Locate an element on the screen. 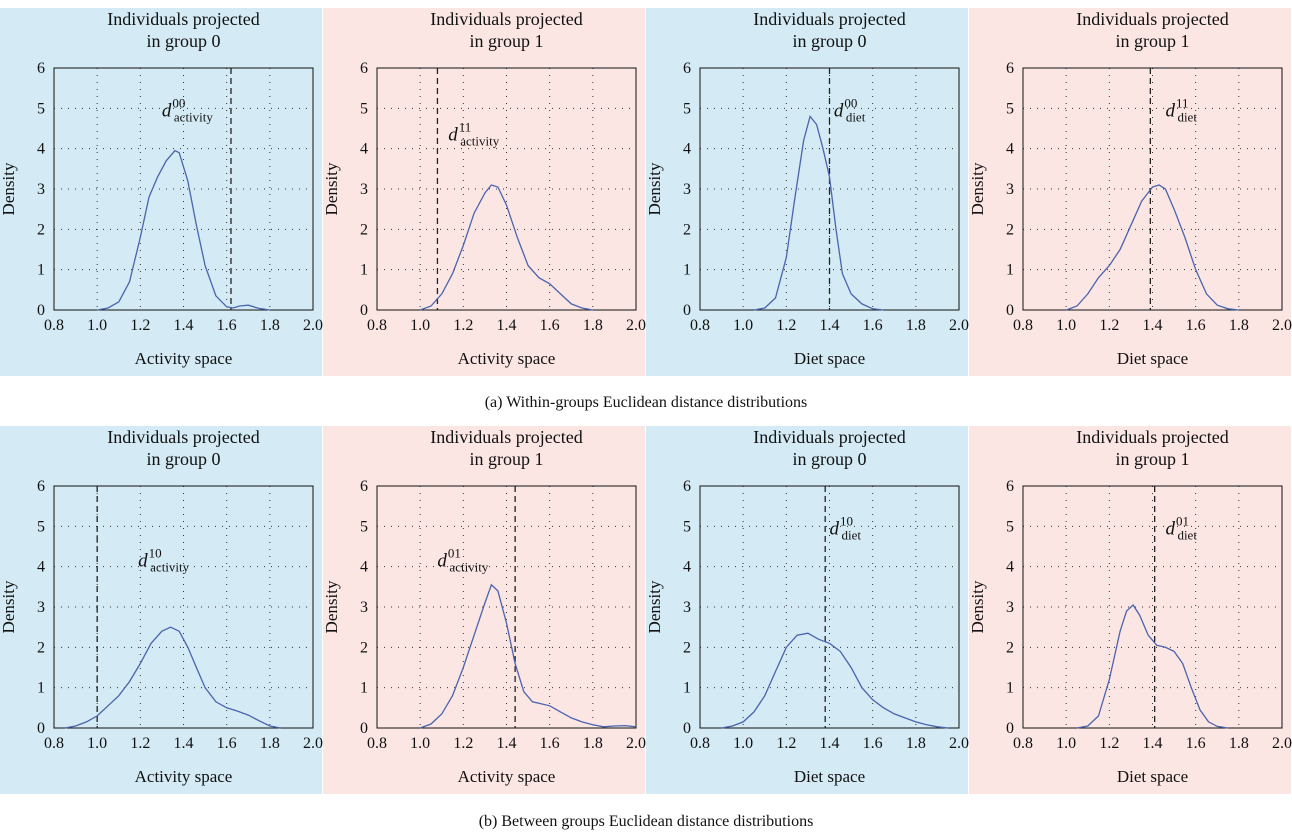 The image size is (1292, 836). distance-annotation: d11 diet is located at coordinates (1181, 109).